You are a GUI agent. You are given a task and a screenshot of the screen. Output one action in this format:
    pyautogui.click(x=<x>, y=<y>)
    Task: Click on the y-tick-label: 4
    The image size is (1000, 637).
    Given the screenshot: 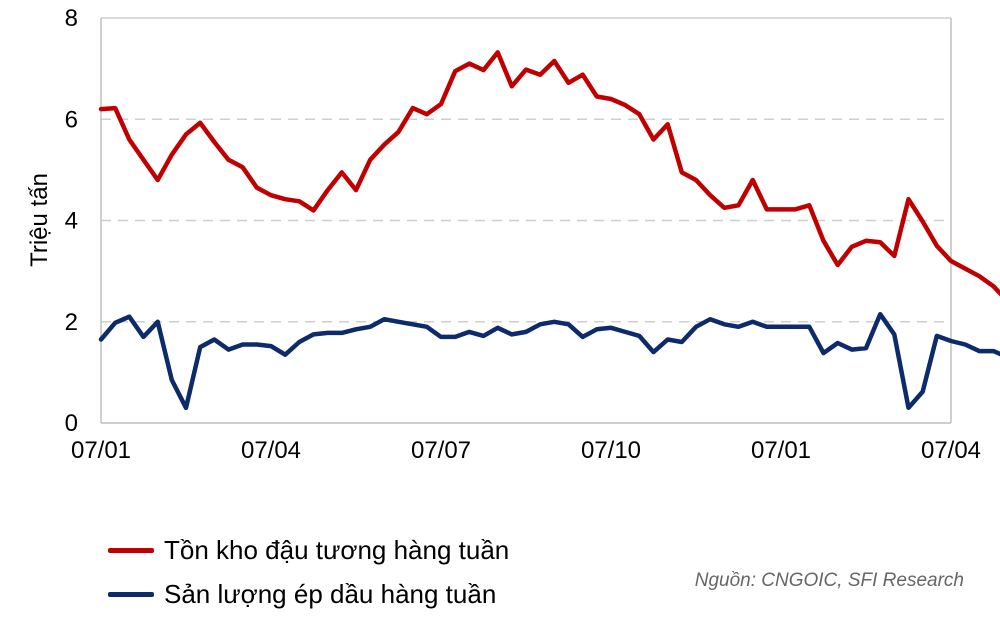 What is the action you would take?
    pyautogui.click(x=71, y=221)
    